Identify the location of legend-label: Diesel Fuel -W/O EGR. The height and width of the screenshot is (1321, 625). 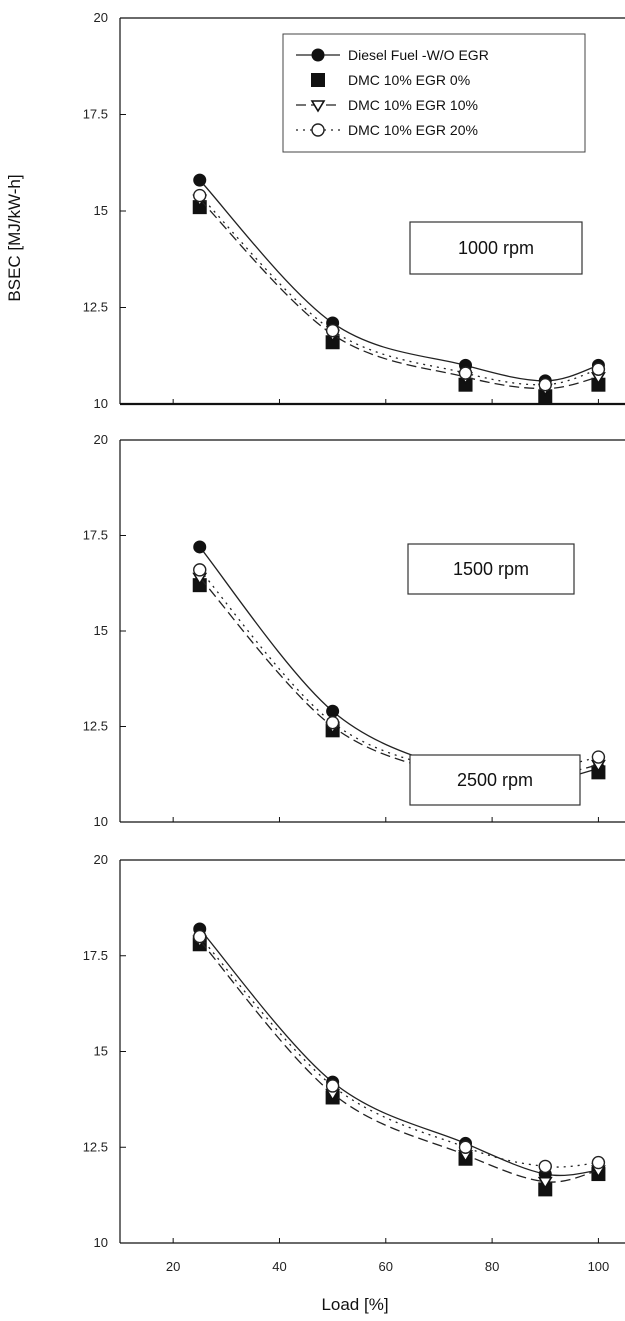
(418, 55).